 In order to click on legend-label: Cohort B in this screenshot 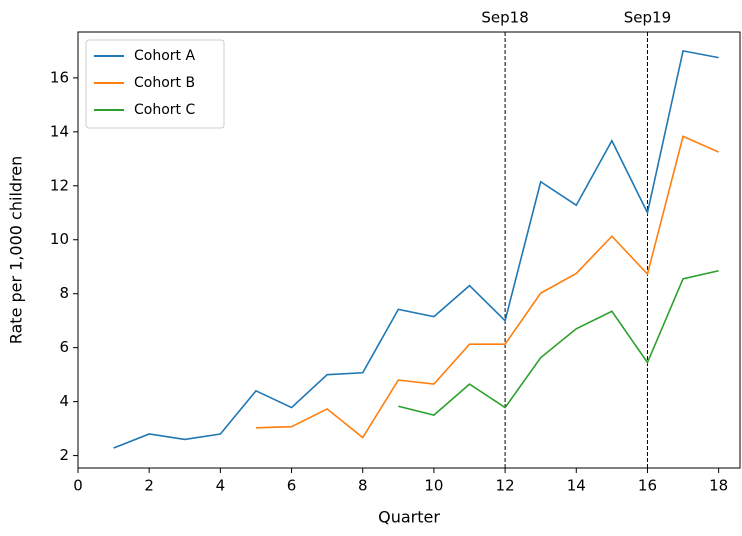, I will do `click(164, 83)`.